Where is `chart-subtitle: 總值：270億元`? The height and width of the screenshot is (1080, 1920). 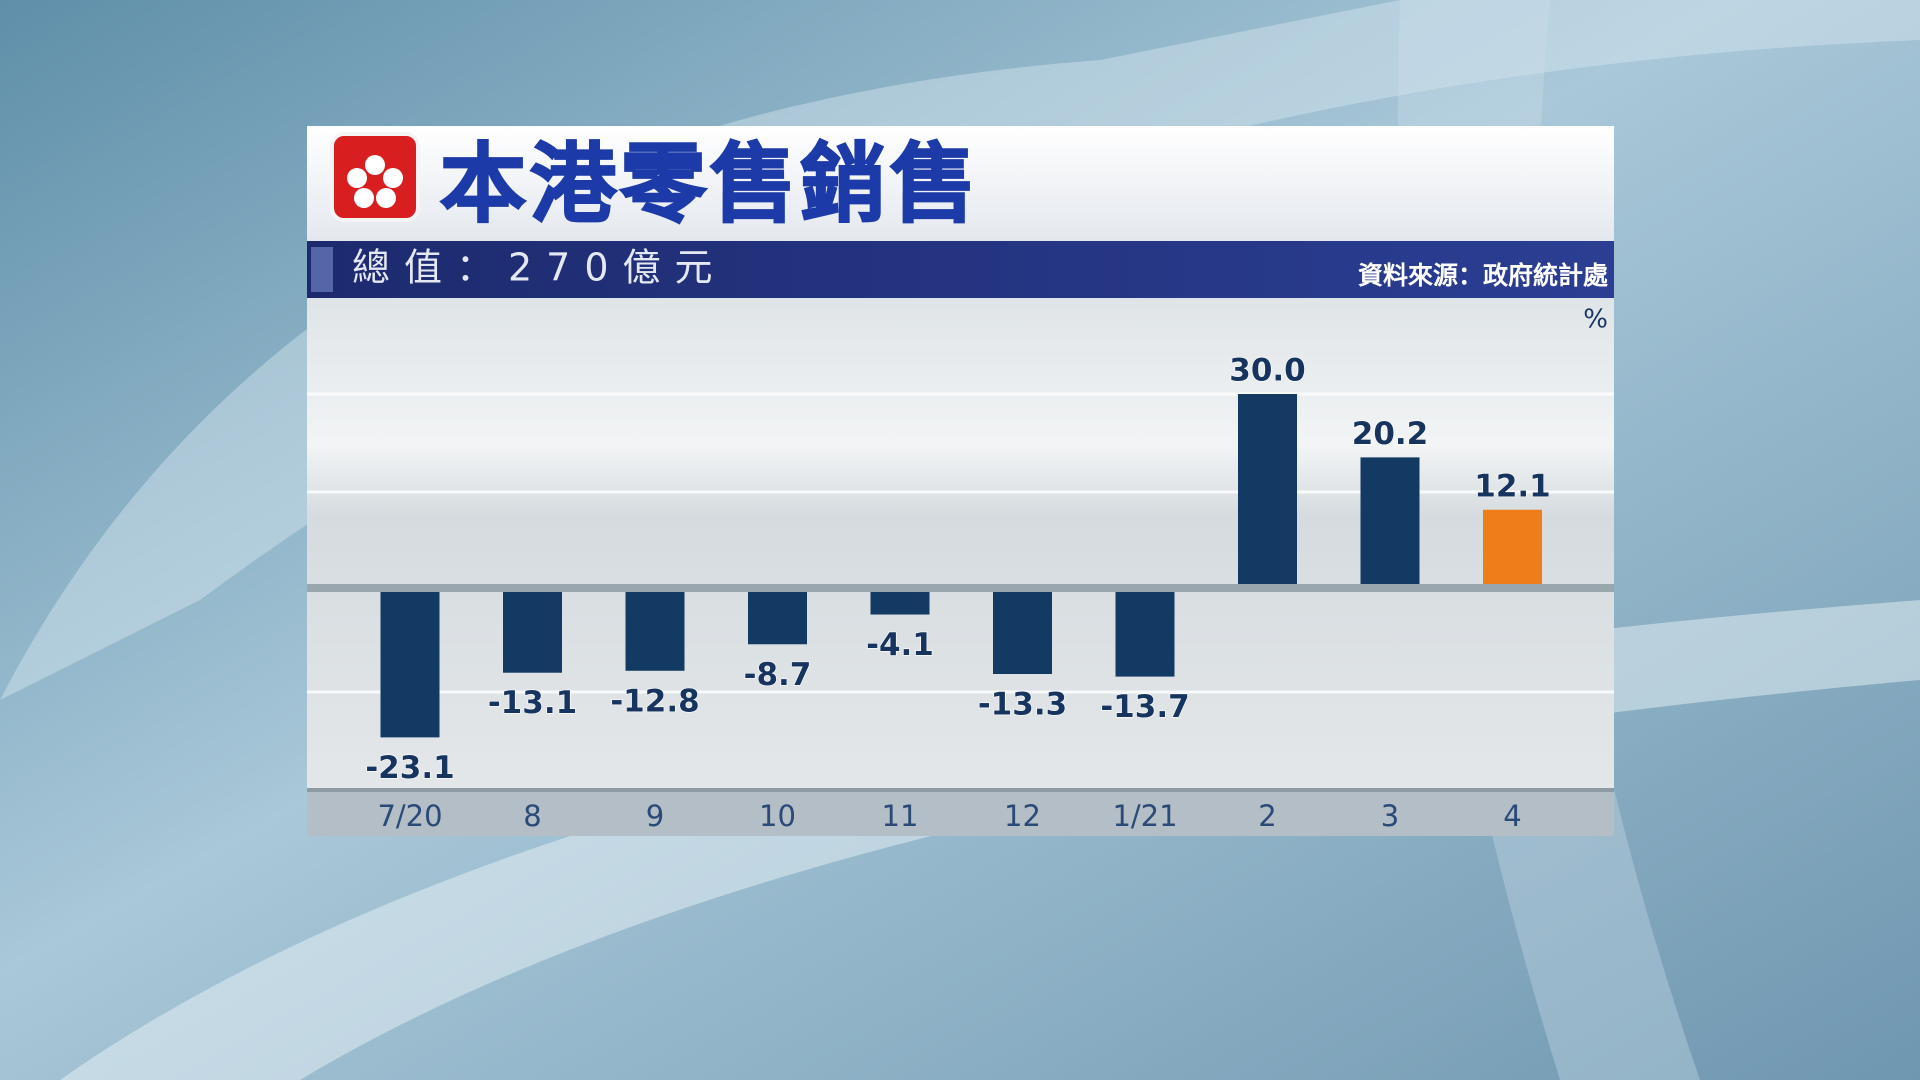 chart-subtitle: 總值：270億元 is located at coordinates (539, 268).